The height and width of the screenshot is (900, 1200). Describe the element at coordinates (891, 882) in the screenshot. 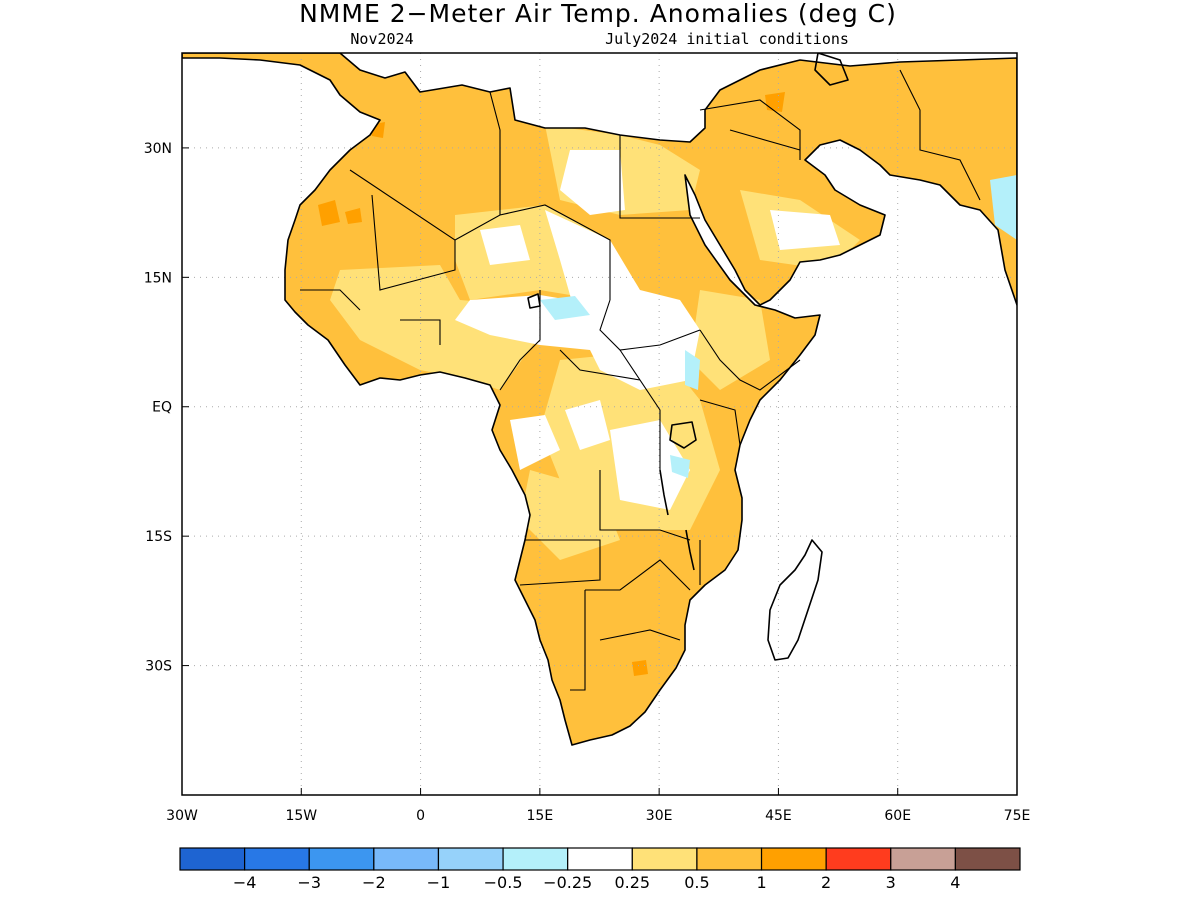

I see `colorbar-label: 3` at that location.